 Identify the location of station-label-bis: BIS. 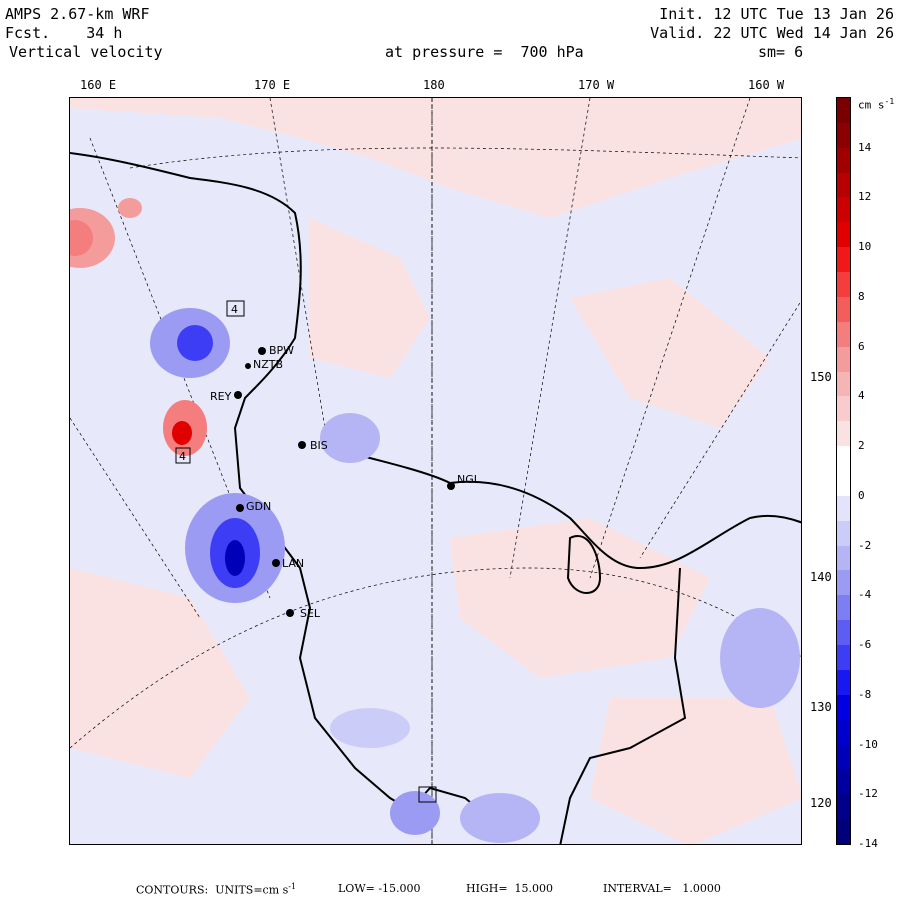
(319, 445).